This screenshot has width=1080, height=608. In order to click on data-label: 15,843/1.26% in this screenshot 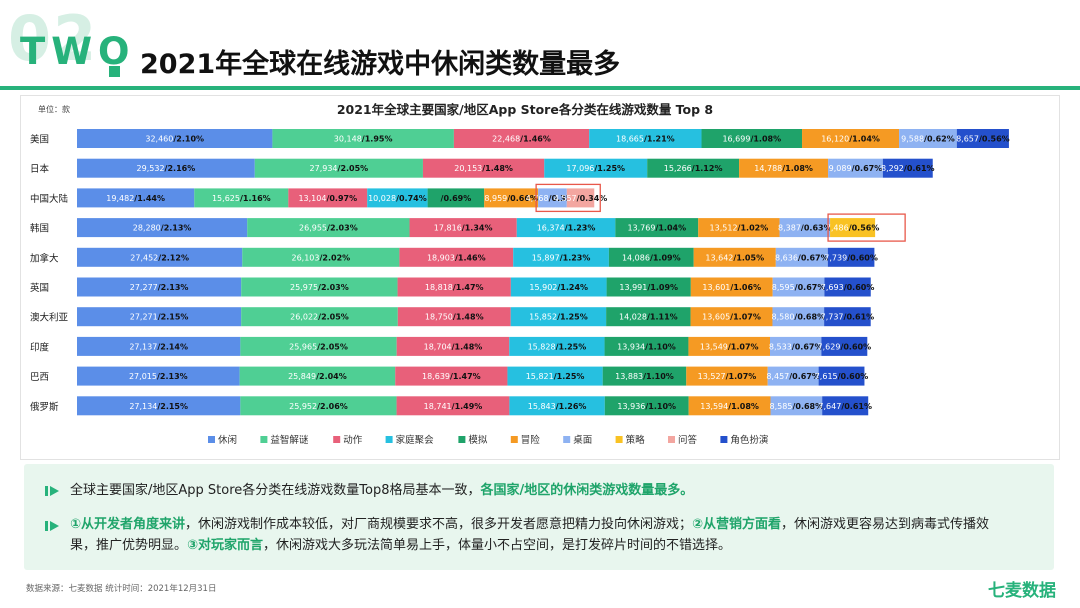, I will do `click(557, 406)`.